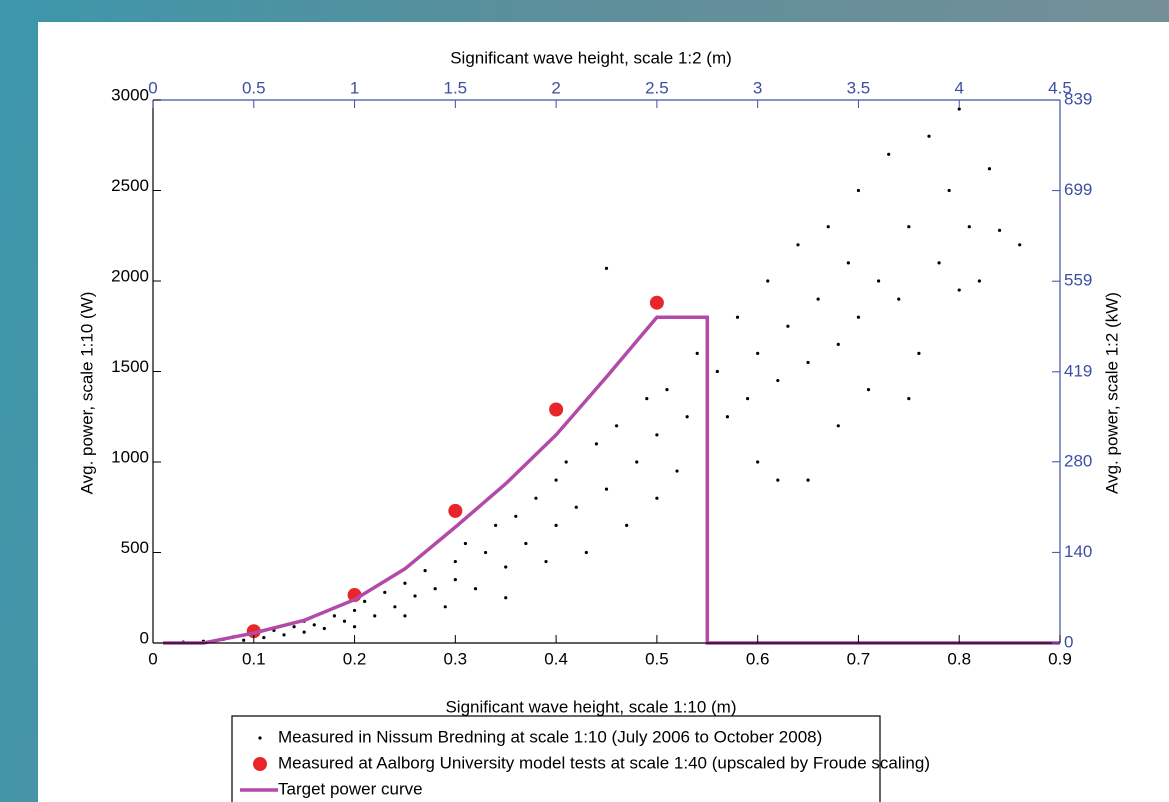  What do you see at coordinates (1068, 641) in the screenshot?
I see `y2-tick-label: 0` at bounding box center [1068, 641].